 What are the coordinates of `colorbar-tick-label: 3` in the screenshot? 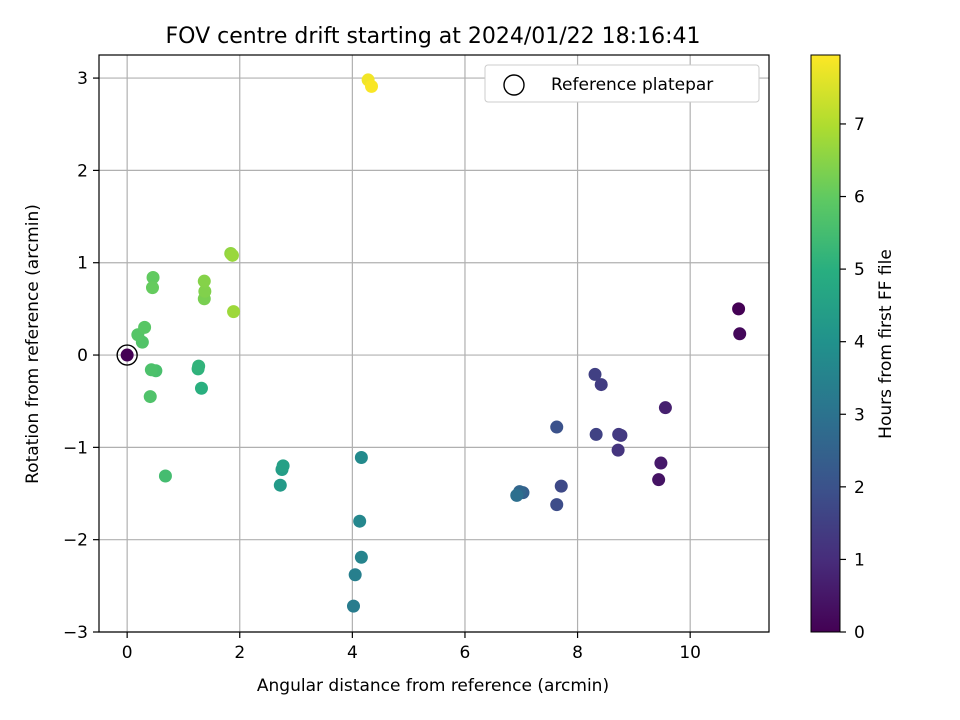 It's located at (859, 415).